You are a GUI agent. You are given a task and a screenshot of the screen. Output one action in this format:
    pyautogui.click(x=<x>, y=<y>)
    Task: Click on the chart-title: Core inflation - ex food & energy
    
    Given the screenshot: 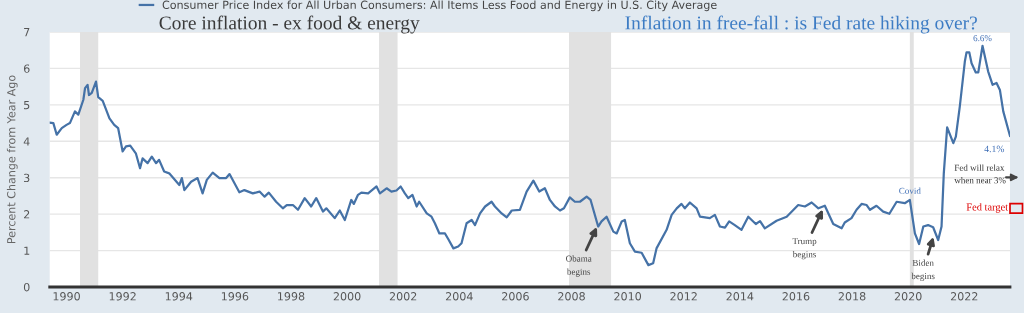 What is the action you would take?
    pyautogui.click(x=289, y=24)
    